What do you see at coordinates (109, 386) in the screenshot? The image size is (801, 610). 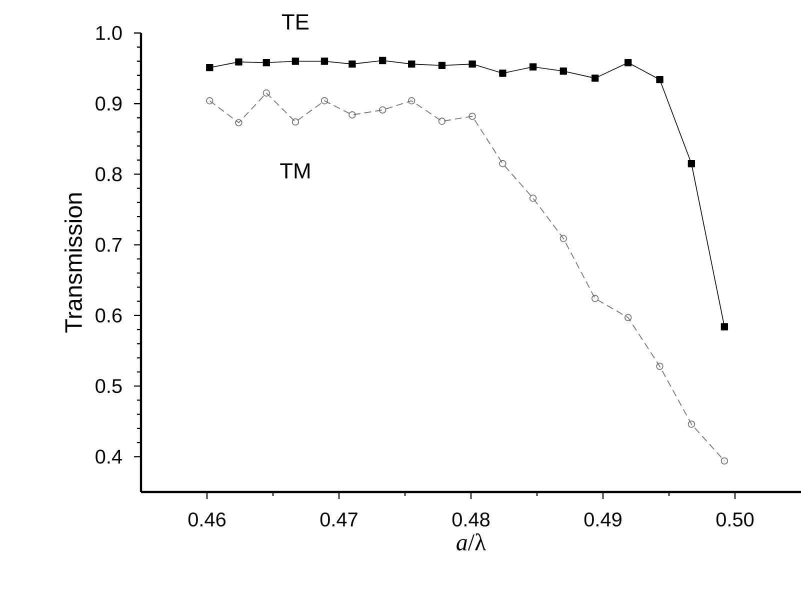 I see `y-tick-label: 0.5` at bounding box center [109, 386].